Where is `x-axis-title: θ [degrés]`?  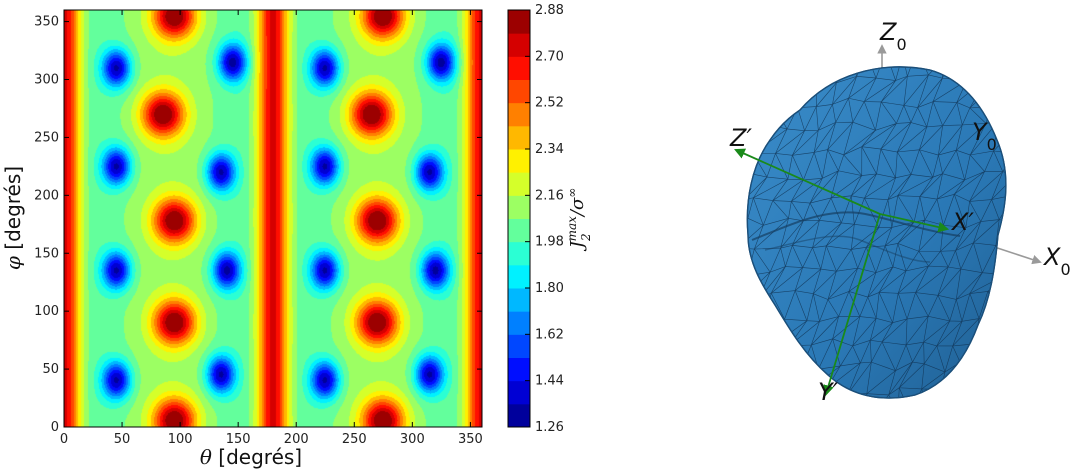 x-axis-title: θ [degrés] is located at coordinates (251, 457).